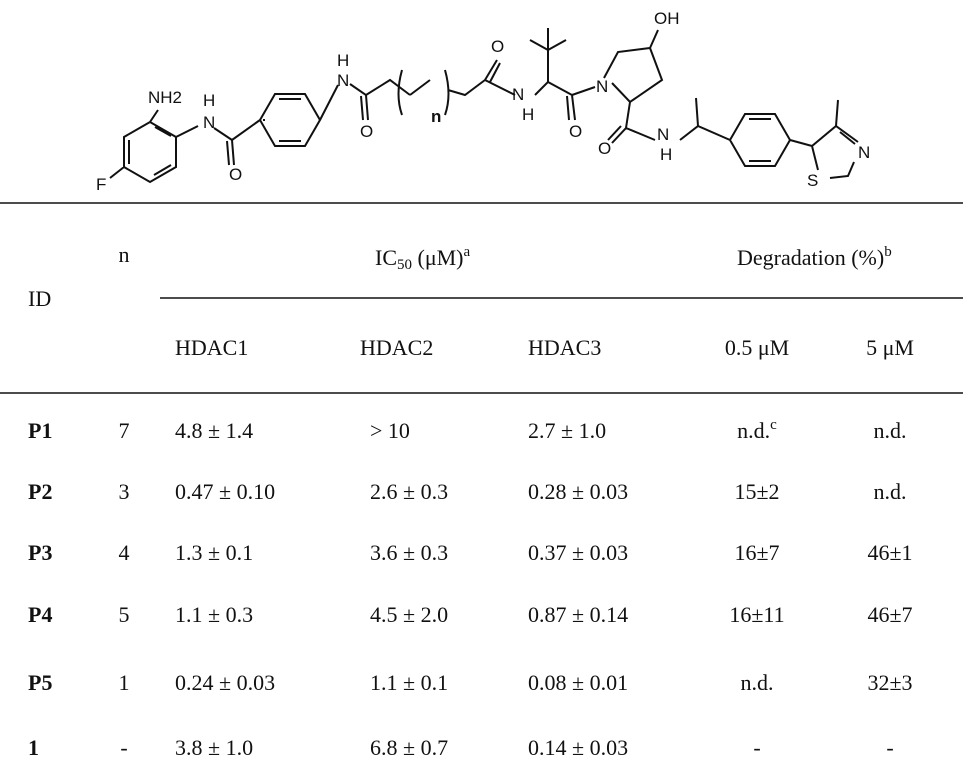 The image size is (963, 771). Describe the element at coordinates (214, 747) in the screenshot. I see `table-cell: 3.8 ± 1.0` at that location.